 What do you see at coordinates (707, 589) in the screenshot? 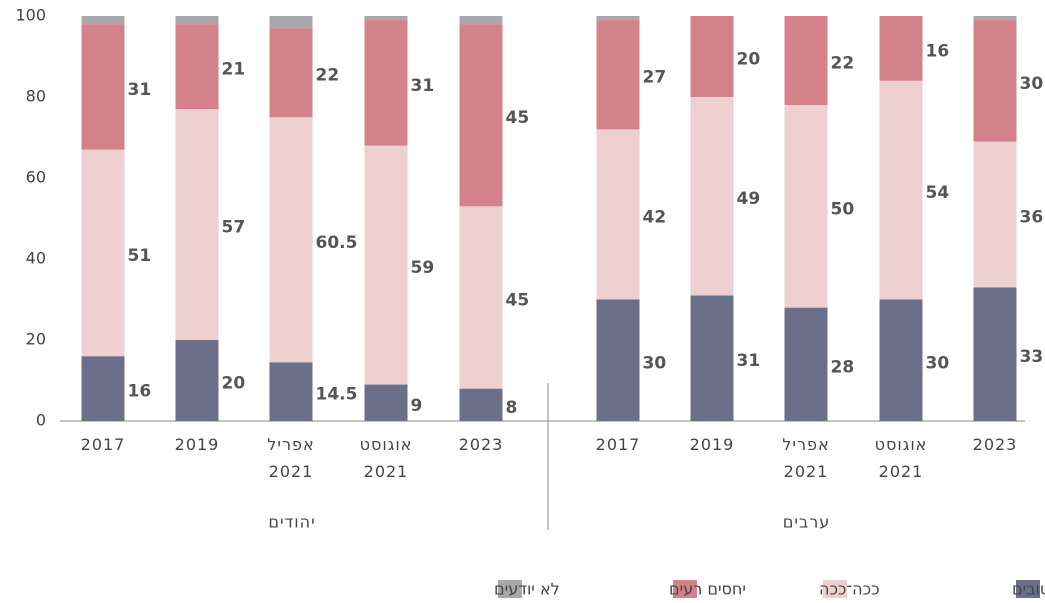
I see `legend-label: יחסים רעים` at bounding box center [707, 589].